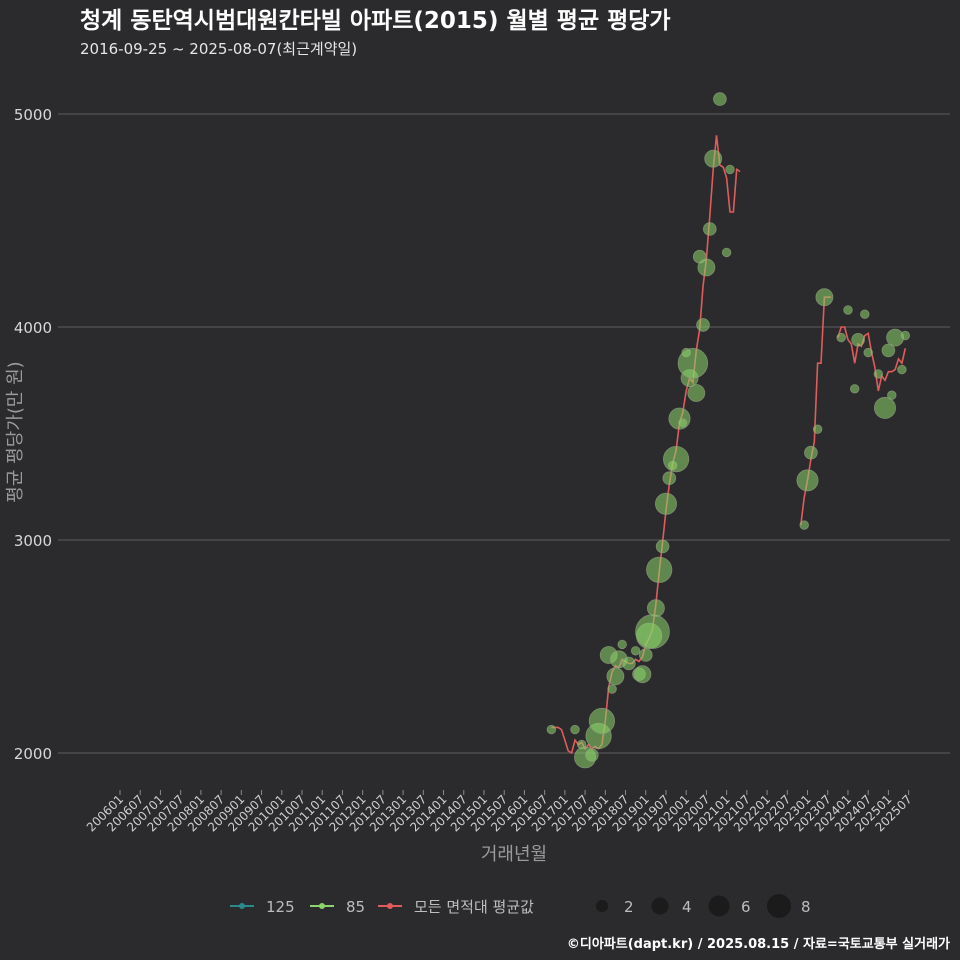 The width and height of the screenshot is (960, 960). I want to click on x-axis-label: 거래년월, so click(514, 854).